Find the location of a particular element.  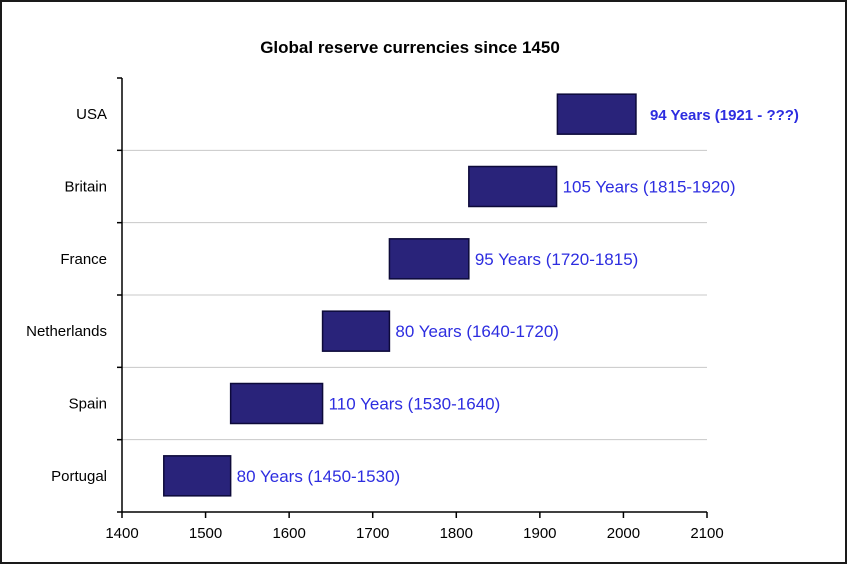

data-label-usa: 94 Years (1921 - ???) is located at coordinates (724, 115).